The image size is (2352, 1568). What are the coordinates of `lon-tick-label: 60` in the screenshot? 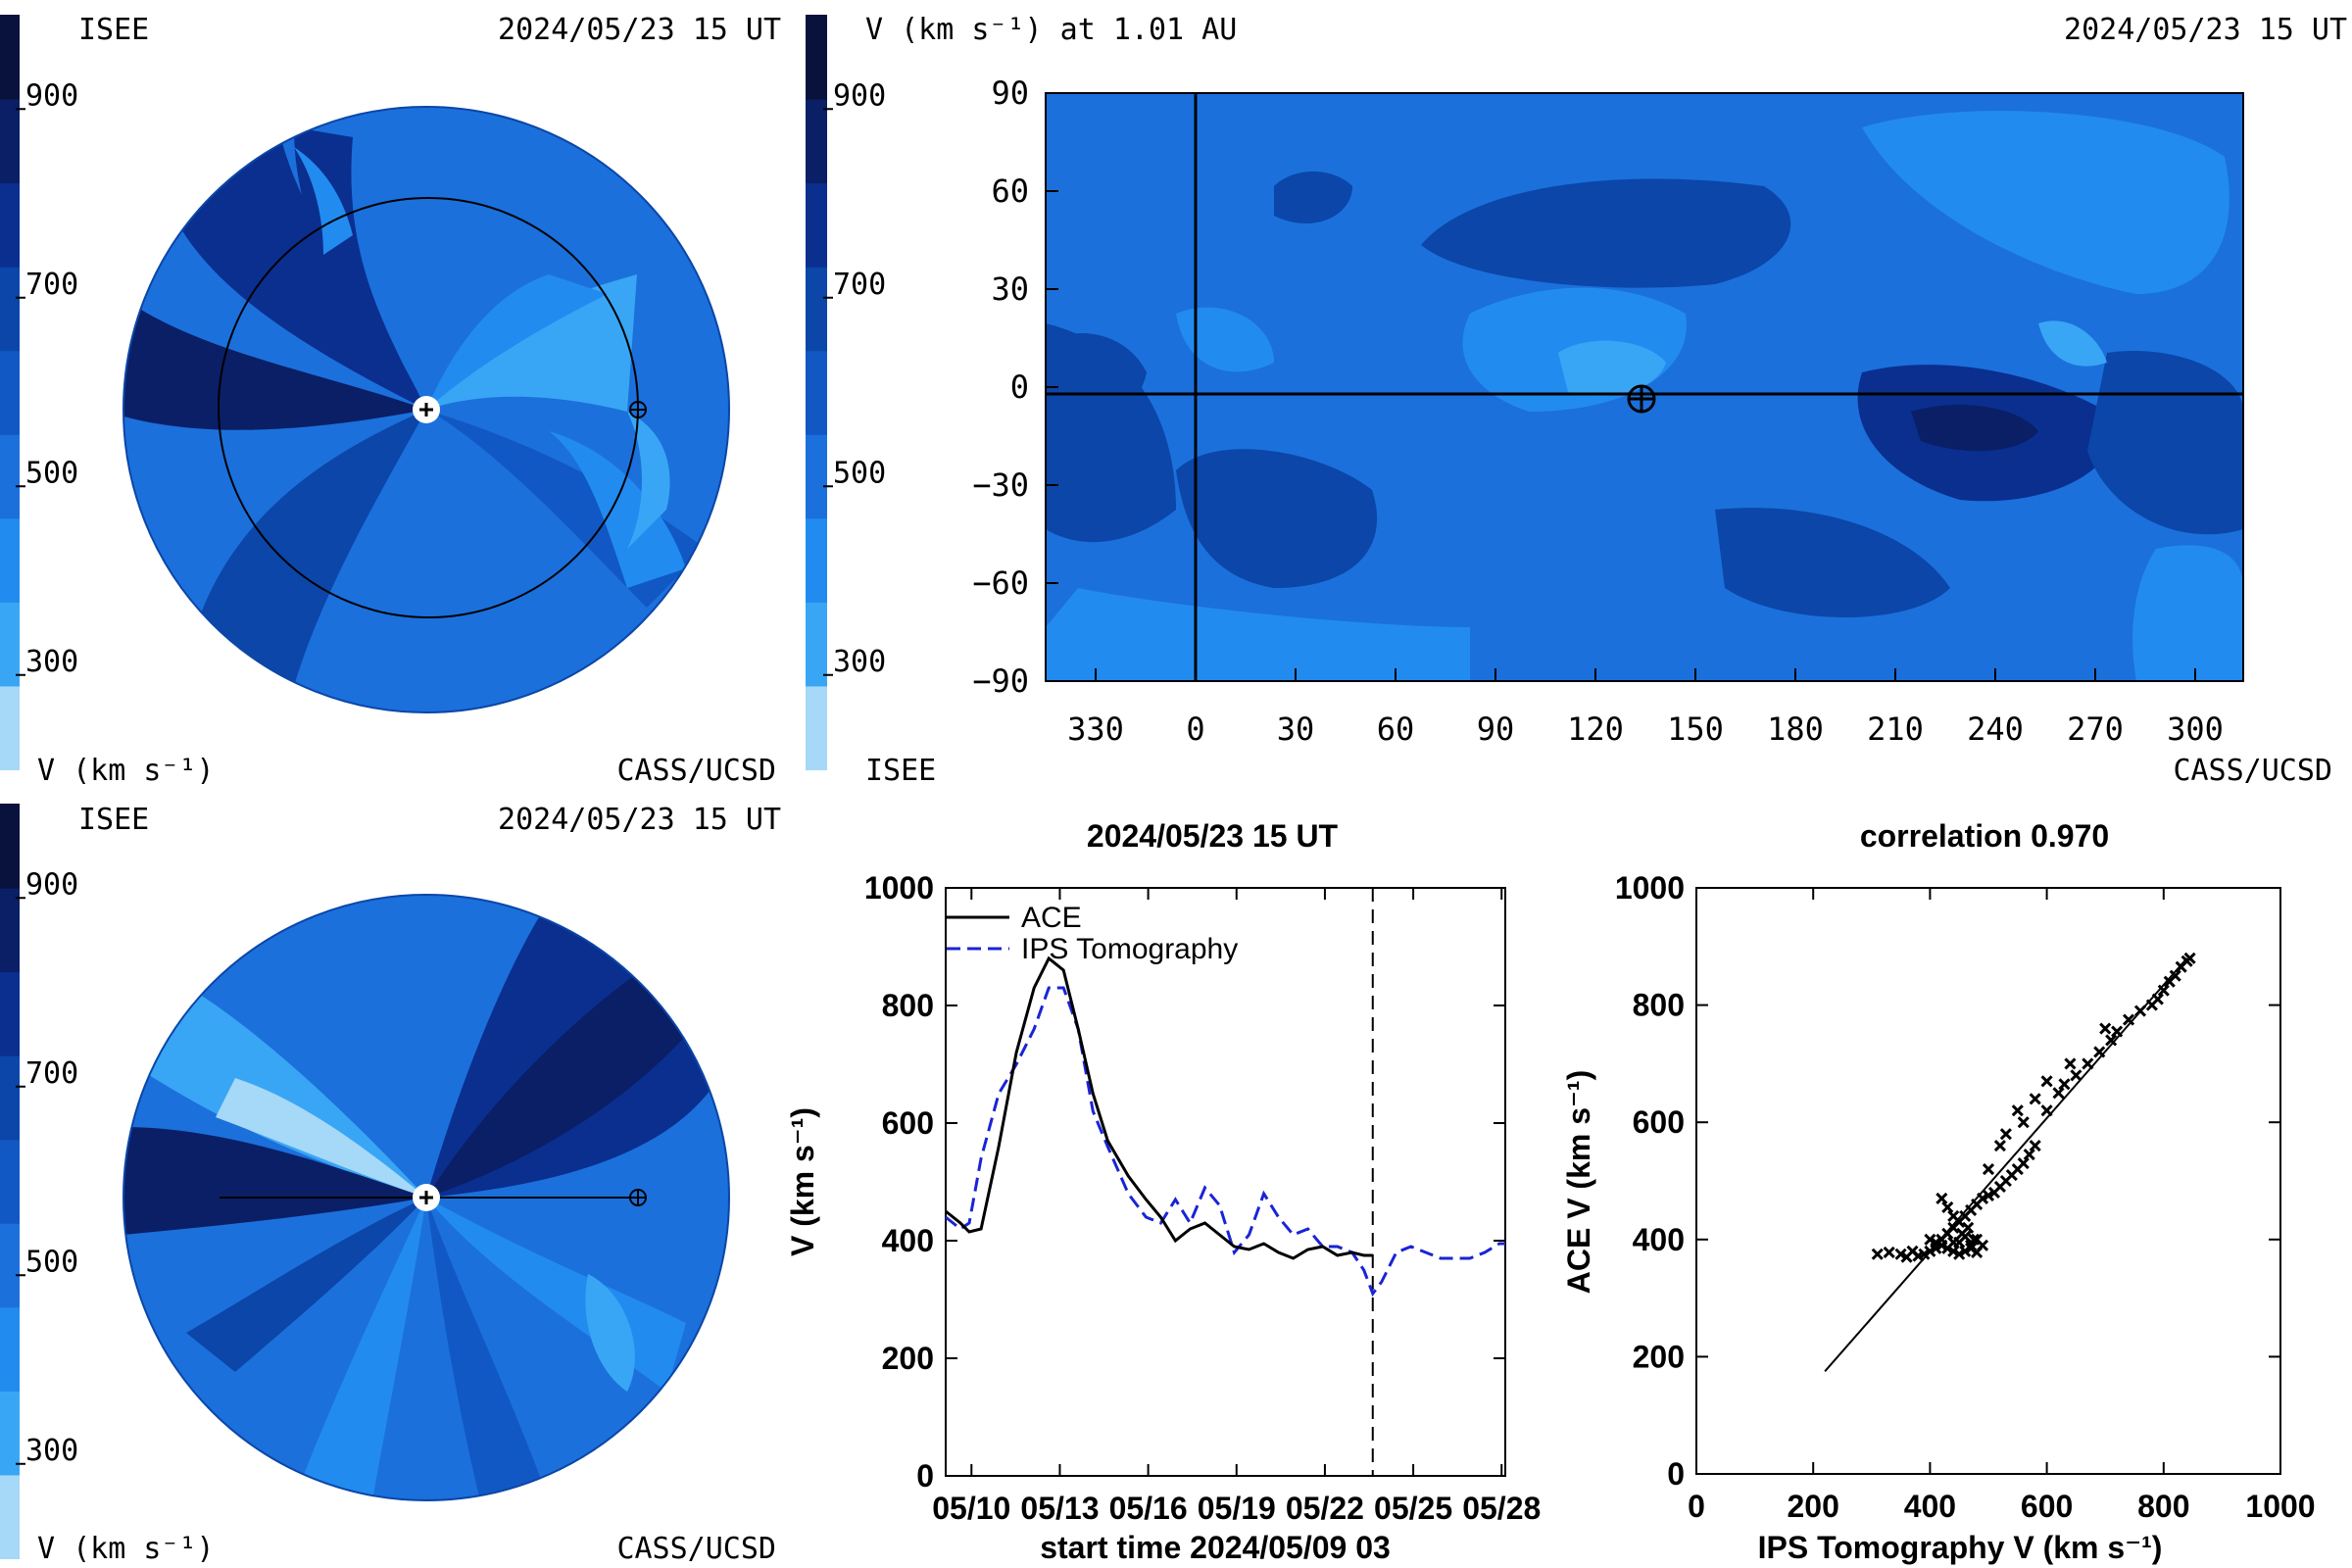 It's located at (1396, 729).